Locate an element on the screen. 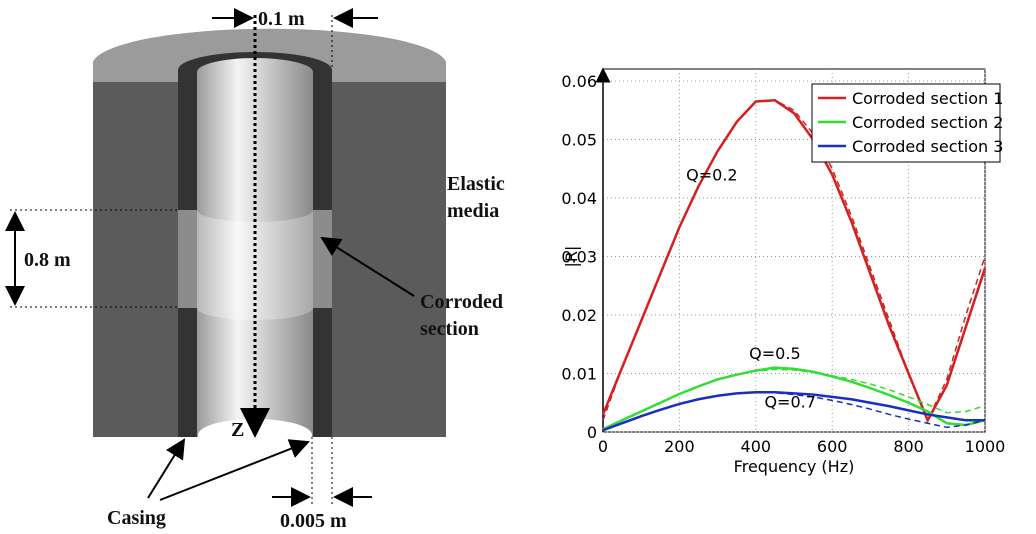 The width and height of the screenshot is (1036, 534). x-tick-label: 600 is located at coordinates (832, 446).